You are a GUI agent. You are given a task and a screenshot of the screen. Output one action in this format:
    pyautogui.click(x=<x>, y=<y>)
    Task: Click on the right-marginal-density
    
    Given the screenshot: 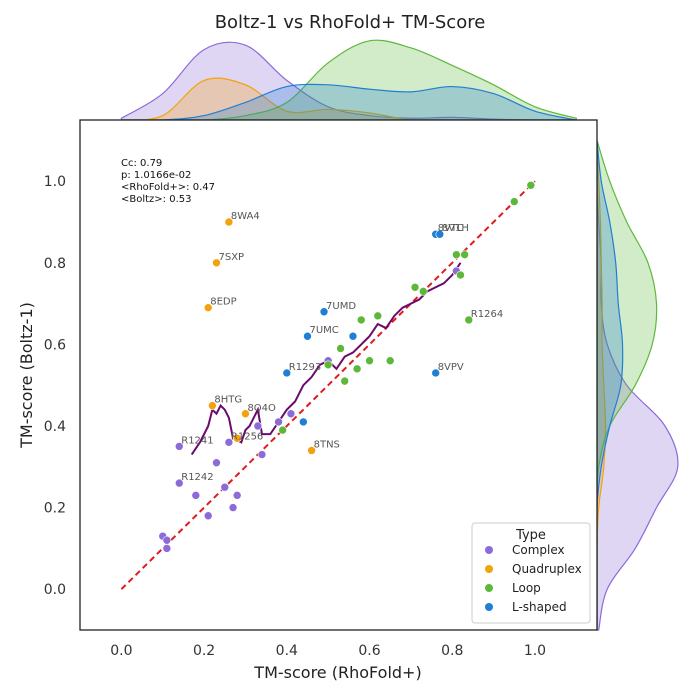 What is the action you would take?
    pyautogui.click(x=637, y=385)
    